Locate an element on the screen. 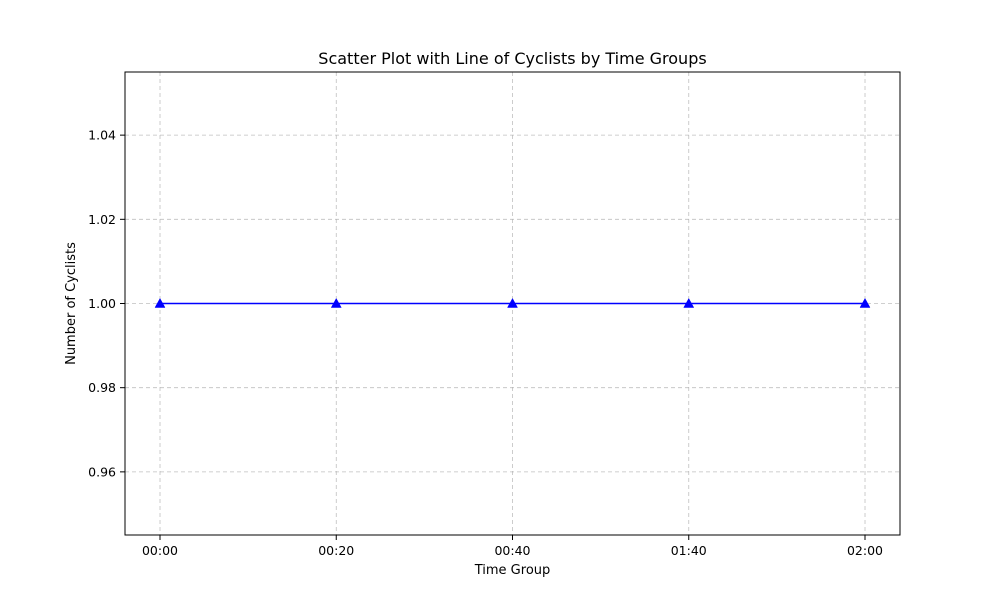  y-tick-label: 1.04 is located at coordinates (102, 135).